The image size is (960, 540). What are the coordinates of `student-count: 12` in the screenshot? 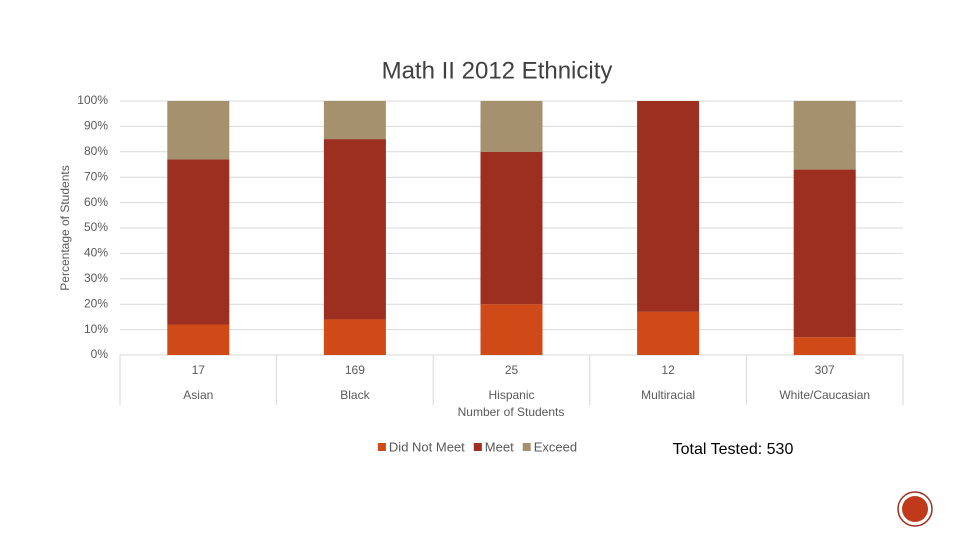 It's located at (668, 370).